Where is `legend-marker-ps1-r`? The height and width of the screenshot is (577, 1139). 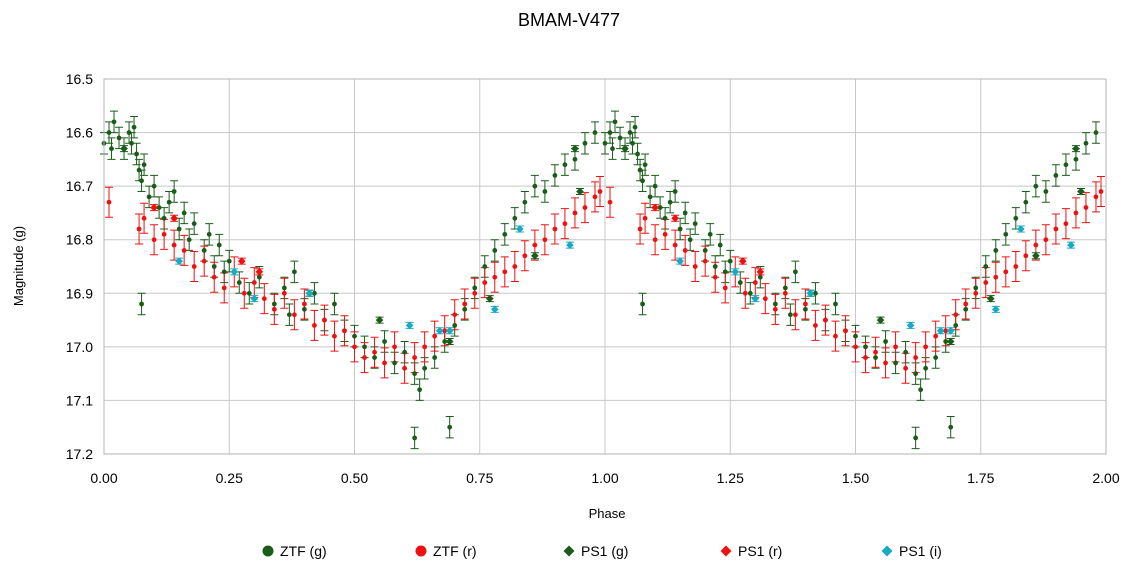 legend-marker-ps1-r is located at coordinates (726, 551).